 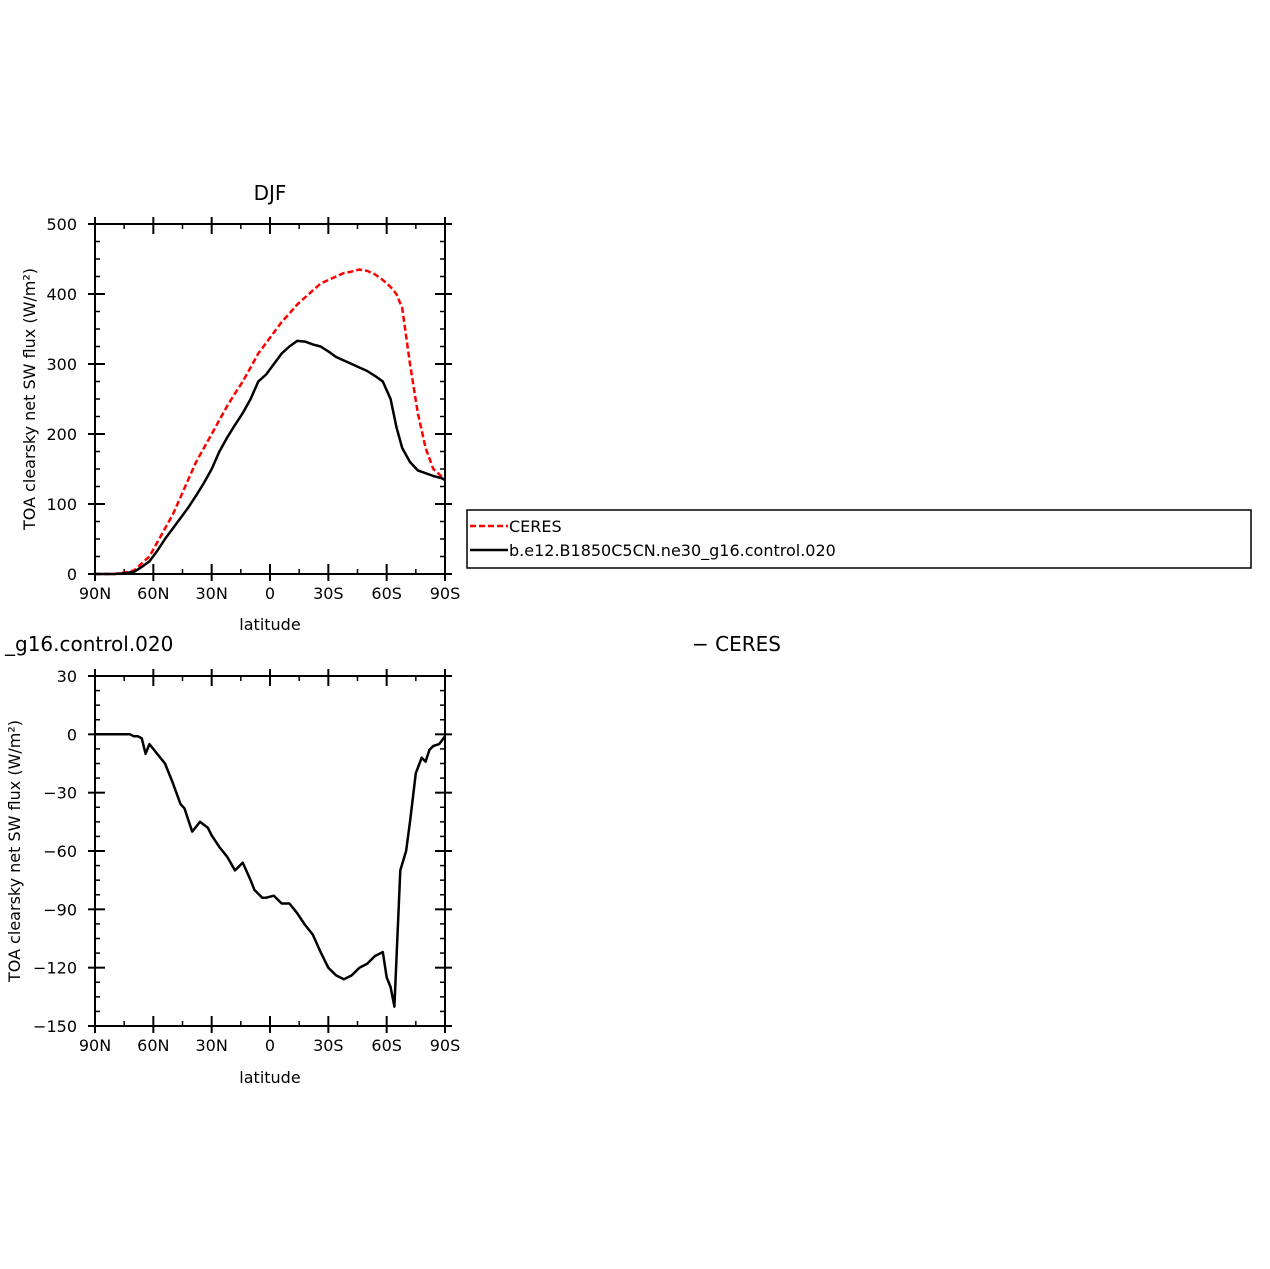 What do you see at coordinates (736, 644) in the screenshot?
I see `bottom-chart-title-right: − CERES` at bounding box center [736, 644].